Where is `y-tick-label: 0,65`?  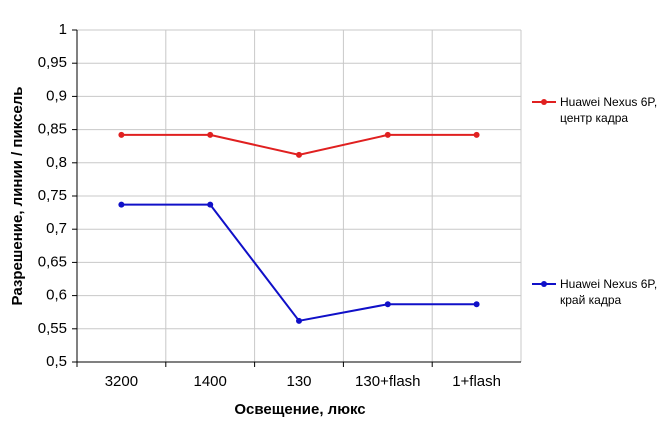
y-tick-label: 0,65 is located at coordinates (52, 261).